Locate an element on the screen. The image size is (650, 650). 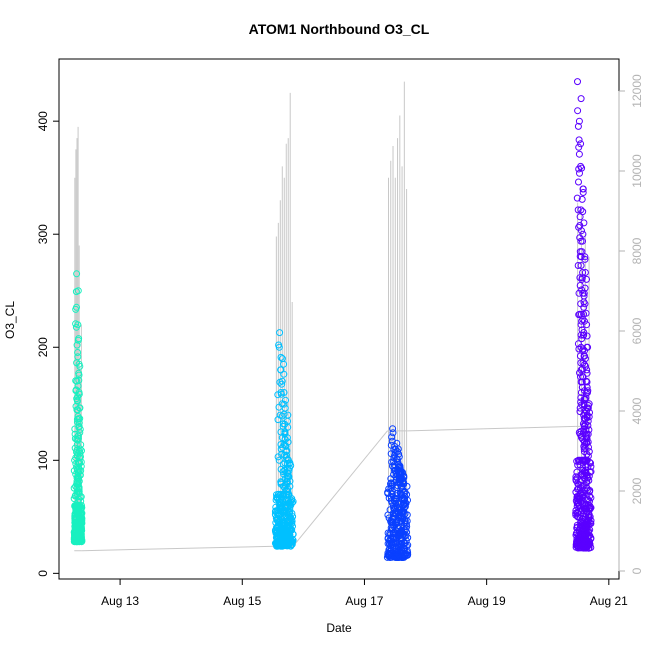
y-axis-title: O3_CL is located at coordinates (10, 320).